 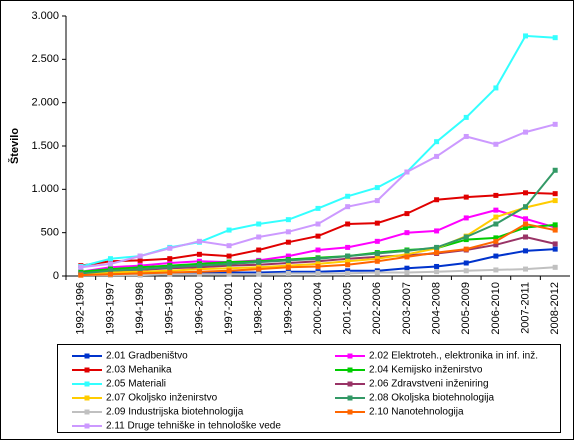 What do you see at coordinates (199, 308) in the screenshot?
I see `x-tick-label: 1996-2000` at bounding box center [199, 308].